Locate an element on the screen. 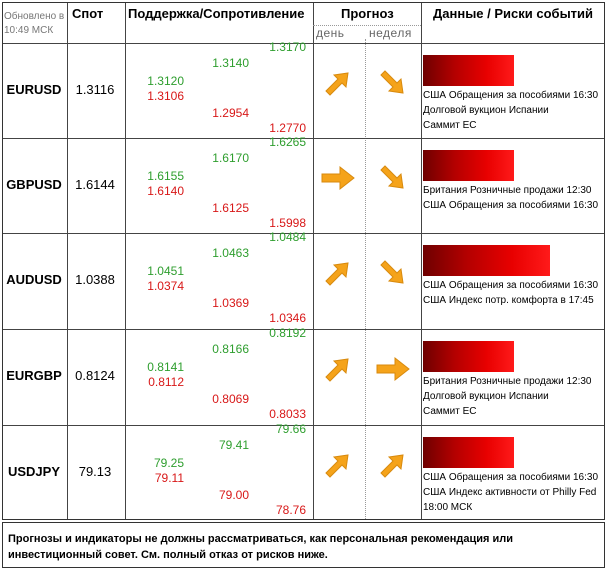 The width and height of the screenshot is (607, 571). pair-name: EURGBP is located at coordinates (34, 375).